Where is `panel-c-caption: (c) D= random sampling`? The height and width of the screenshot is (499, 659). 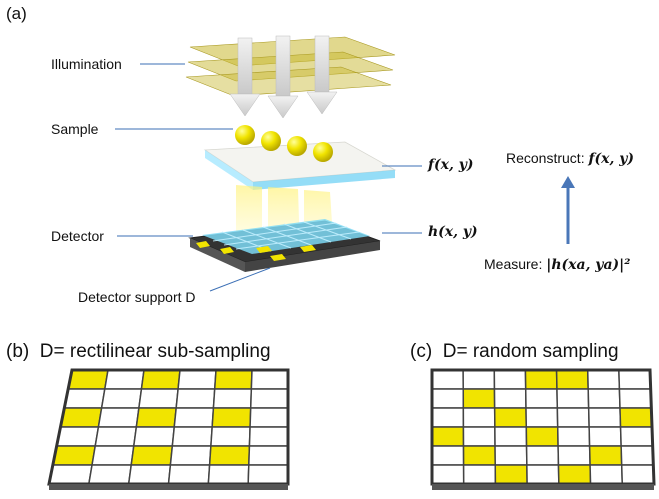 panel-c-caption: (c) D= random sampling is located at coordinates (514, 352).